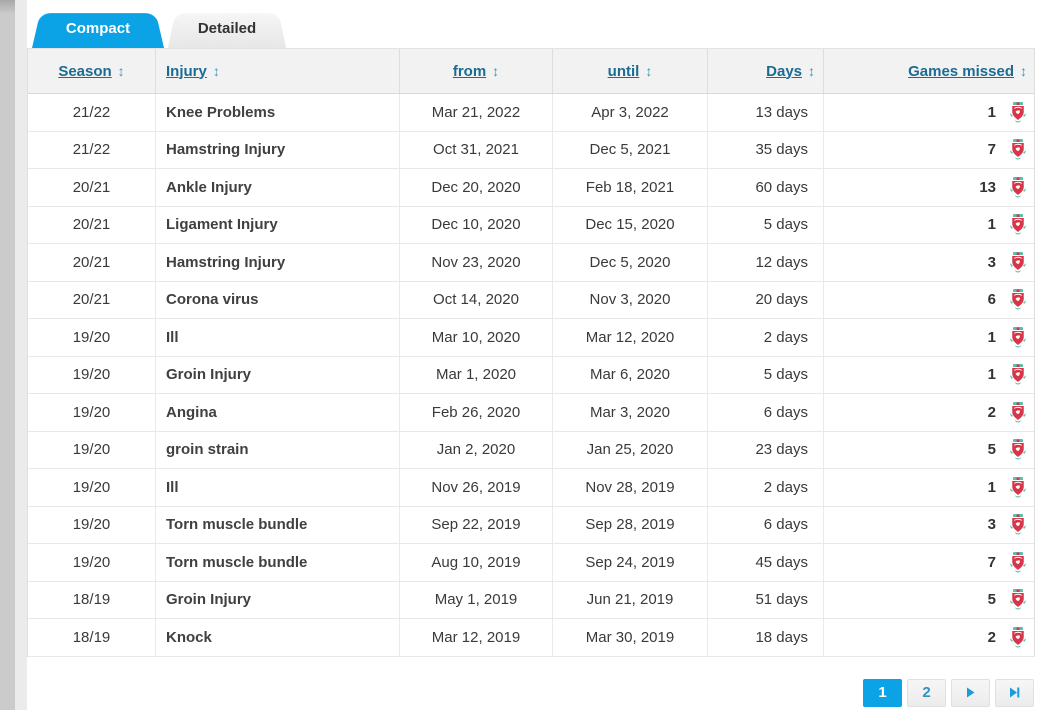 Image resolution: width=1038 pixels, height=710 pixels. I want to click on until-date-cell: Nov 3, 2020, so click(629, 299).